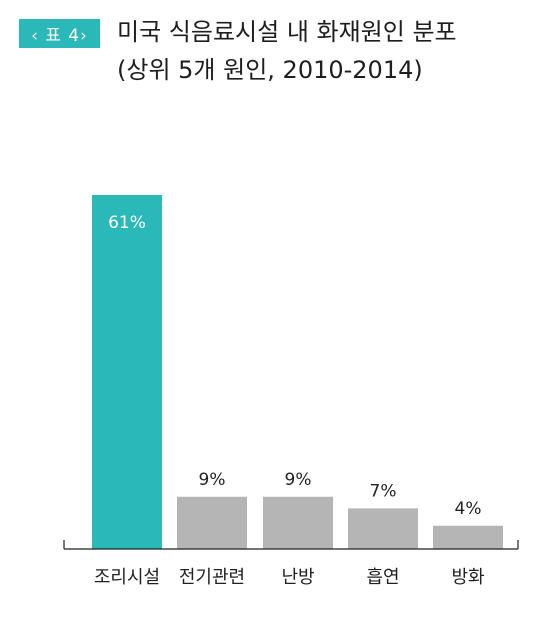 This screenshot has width=550, height=635. Describe the element at coordinates (383, 491) in the screenshot. I see `value-label-4: 7%` at that location.